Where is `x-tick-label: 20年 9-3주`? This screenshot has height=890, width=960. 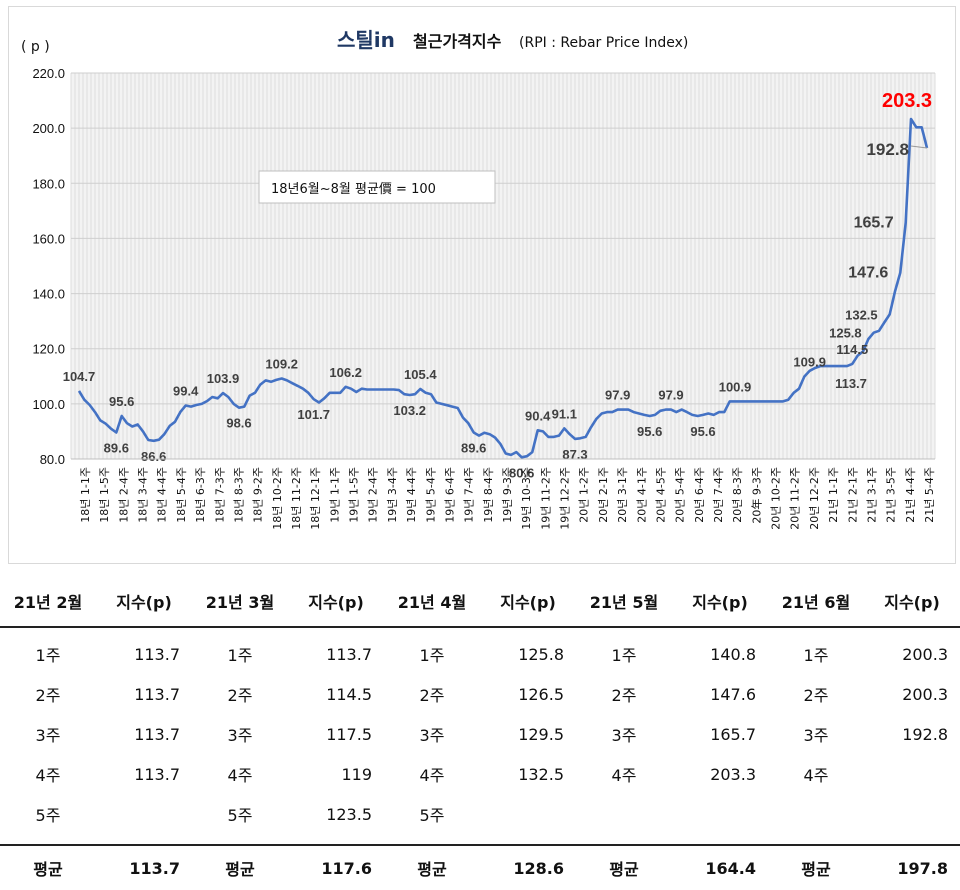 x-tick-label: 20年 9-3주 is located at coordinates (756, 495).